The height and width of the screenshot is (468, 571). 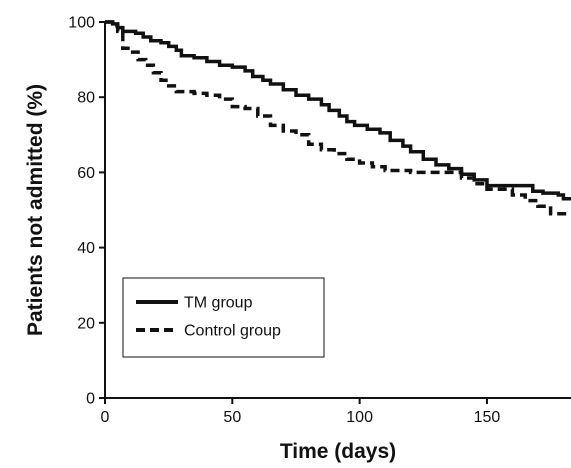 I want to click on y-tick-label: 60, so click(x=86, y=173).